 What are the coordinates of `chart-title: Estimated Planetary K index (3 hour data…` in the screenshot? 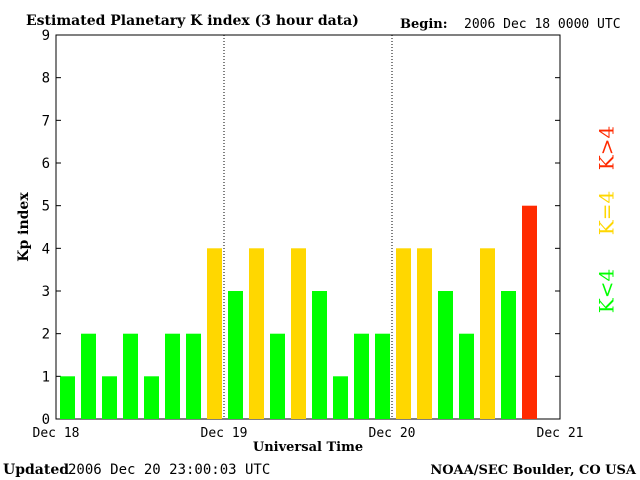 It's located at (192, 21).